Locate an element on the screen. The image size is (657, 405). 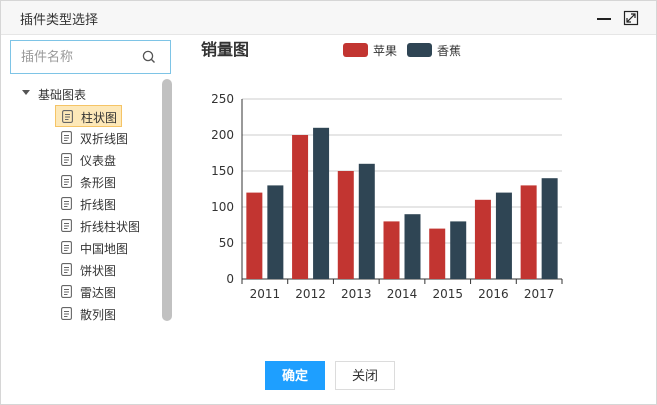
tree-item-label: 雷达图 is located at coordinates (98, 292).